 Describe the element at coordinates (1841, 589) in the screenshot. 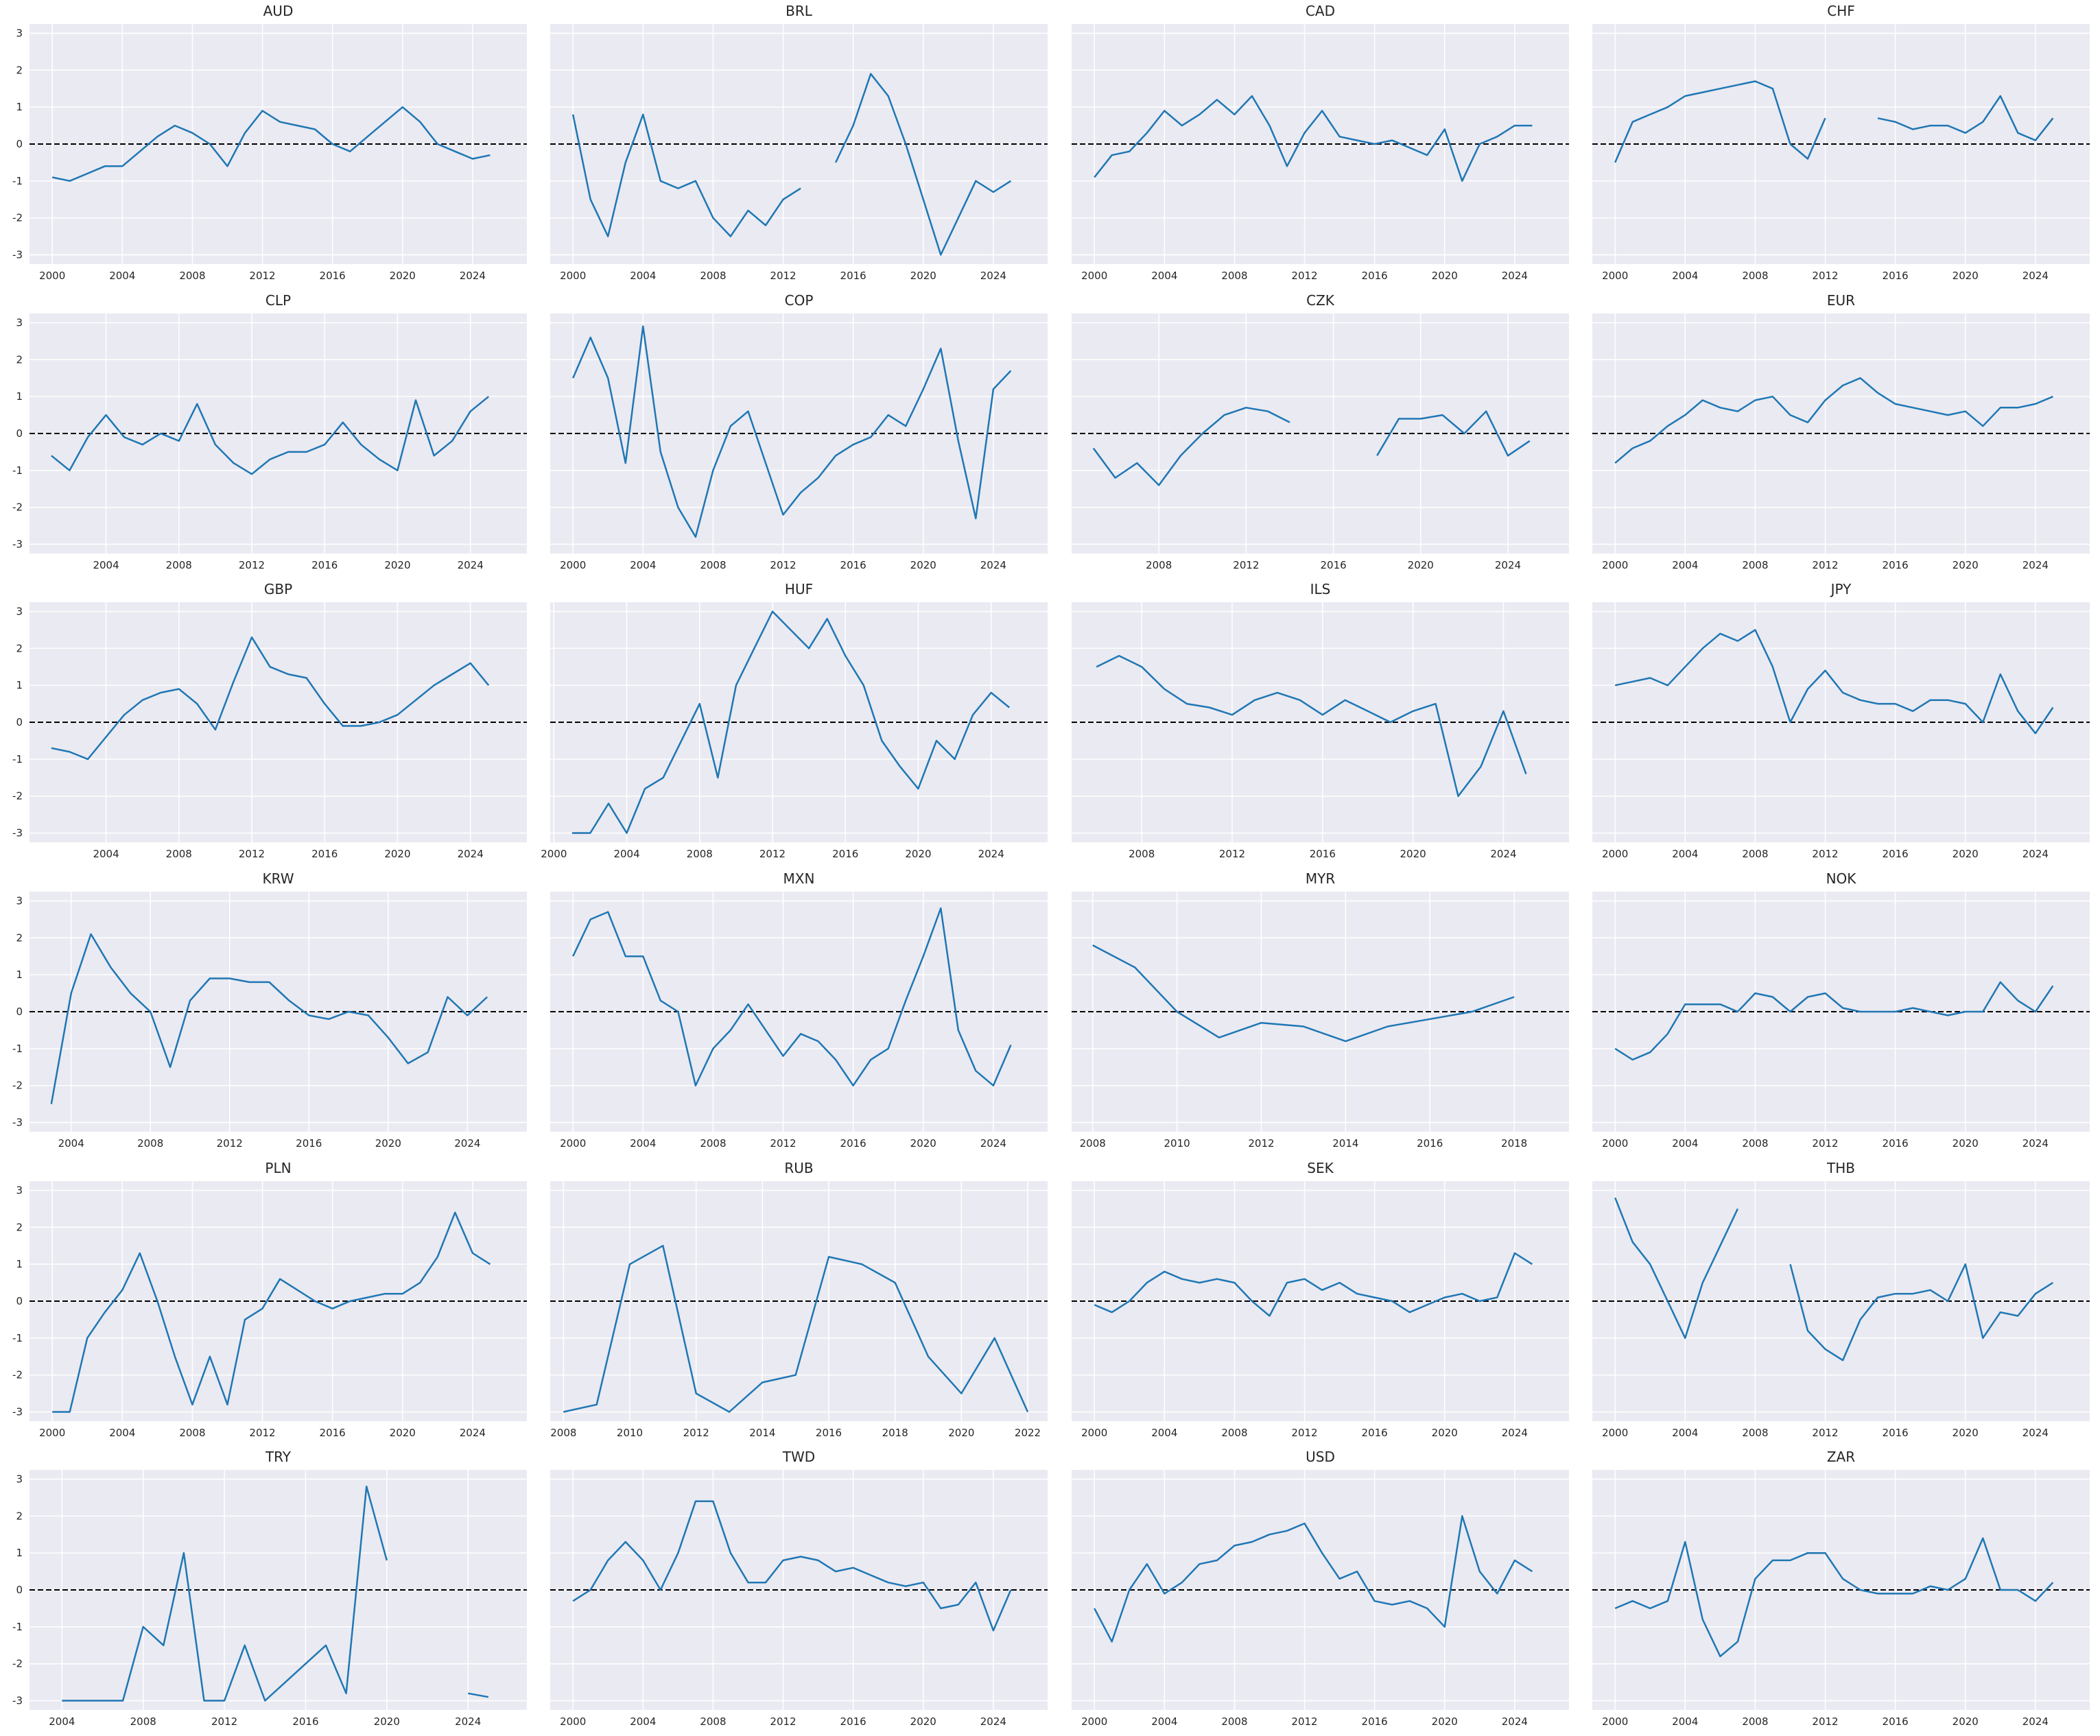

I see `panel-title: JPY` at that location.